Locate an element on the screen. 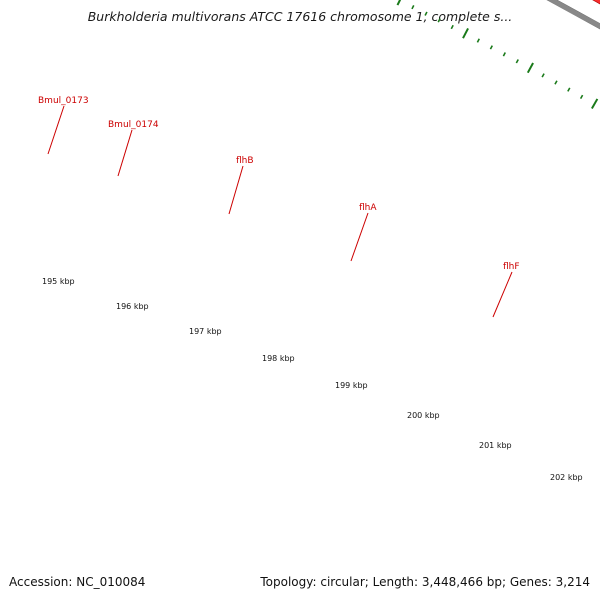 Image resolution: width=600 pixels, height=600 pixels. accession-text: Accession: NC_010084 is located at coordinates (77, 582).